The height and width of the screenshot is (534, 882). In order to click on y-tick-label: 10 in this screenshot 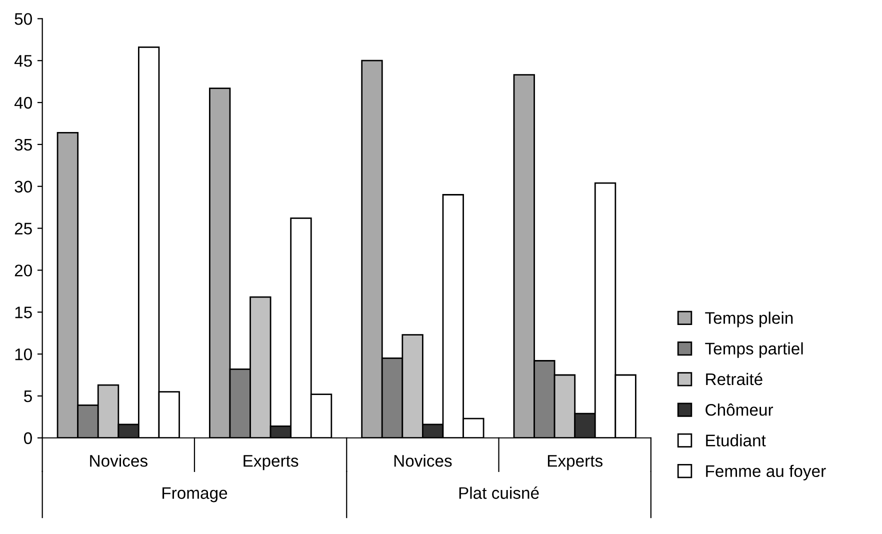, I will do `click(23, 354)`.